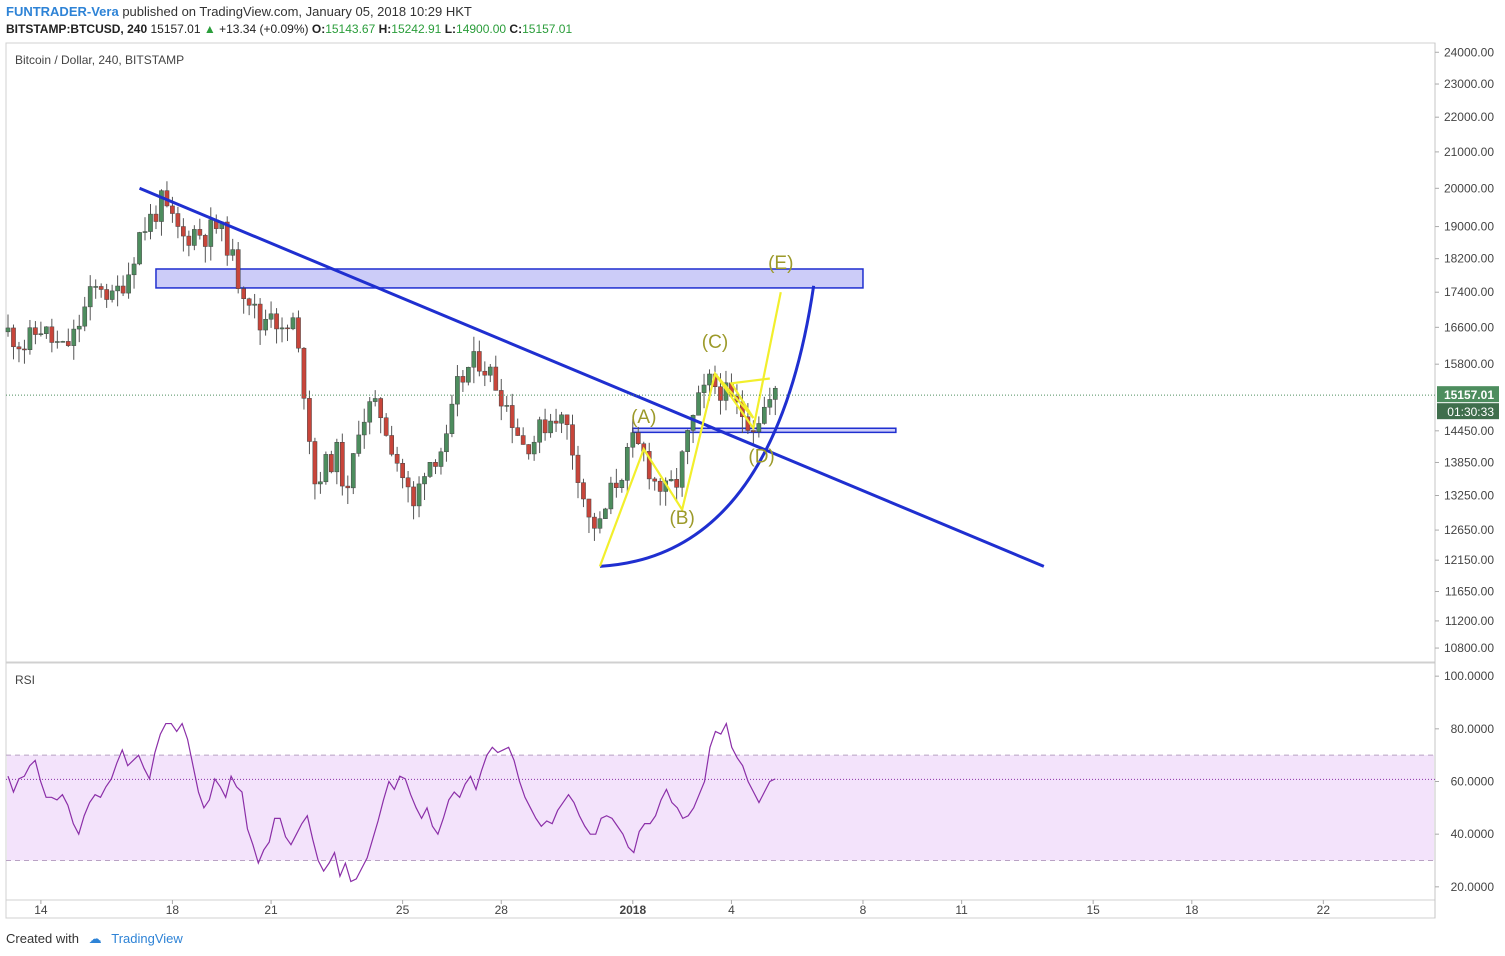 The image size is (1505, 956). Describe the element at coordinates (1468, 394) in the screenshot. I see `last-price-badge` at that location.